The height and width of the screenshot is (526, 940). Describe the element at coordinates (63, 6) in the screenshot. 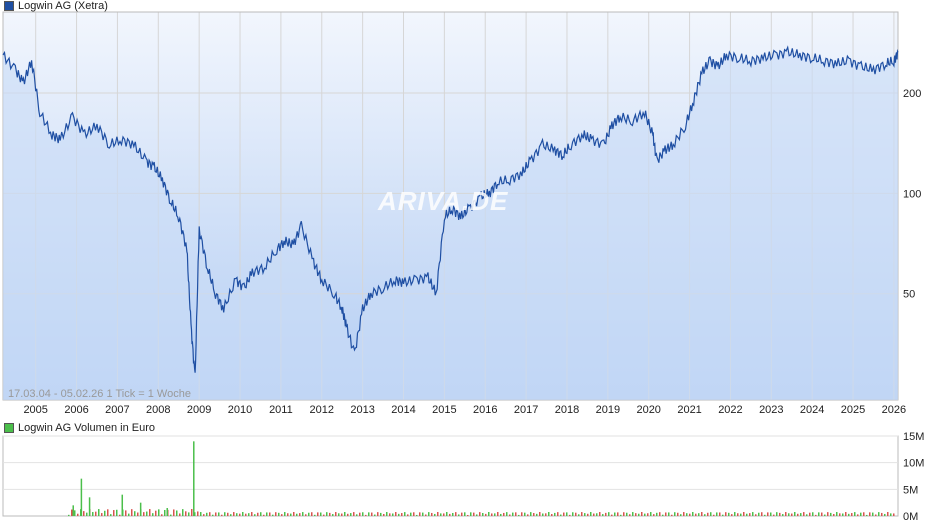

I see `price-legend-label: Logwin AG (Xetra)` at that location.